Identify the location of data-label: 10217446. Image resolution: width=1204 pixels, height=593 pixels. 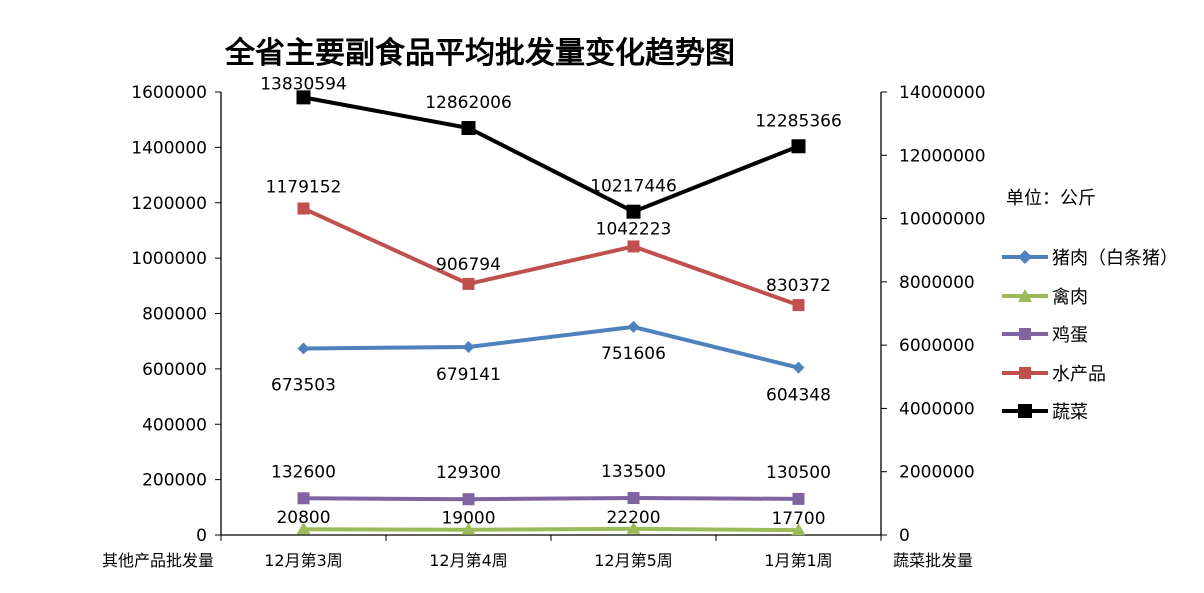
(633, 187).